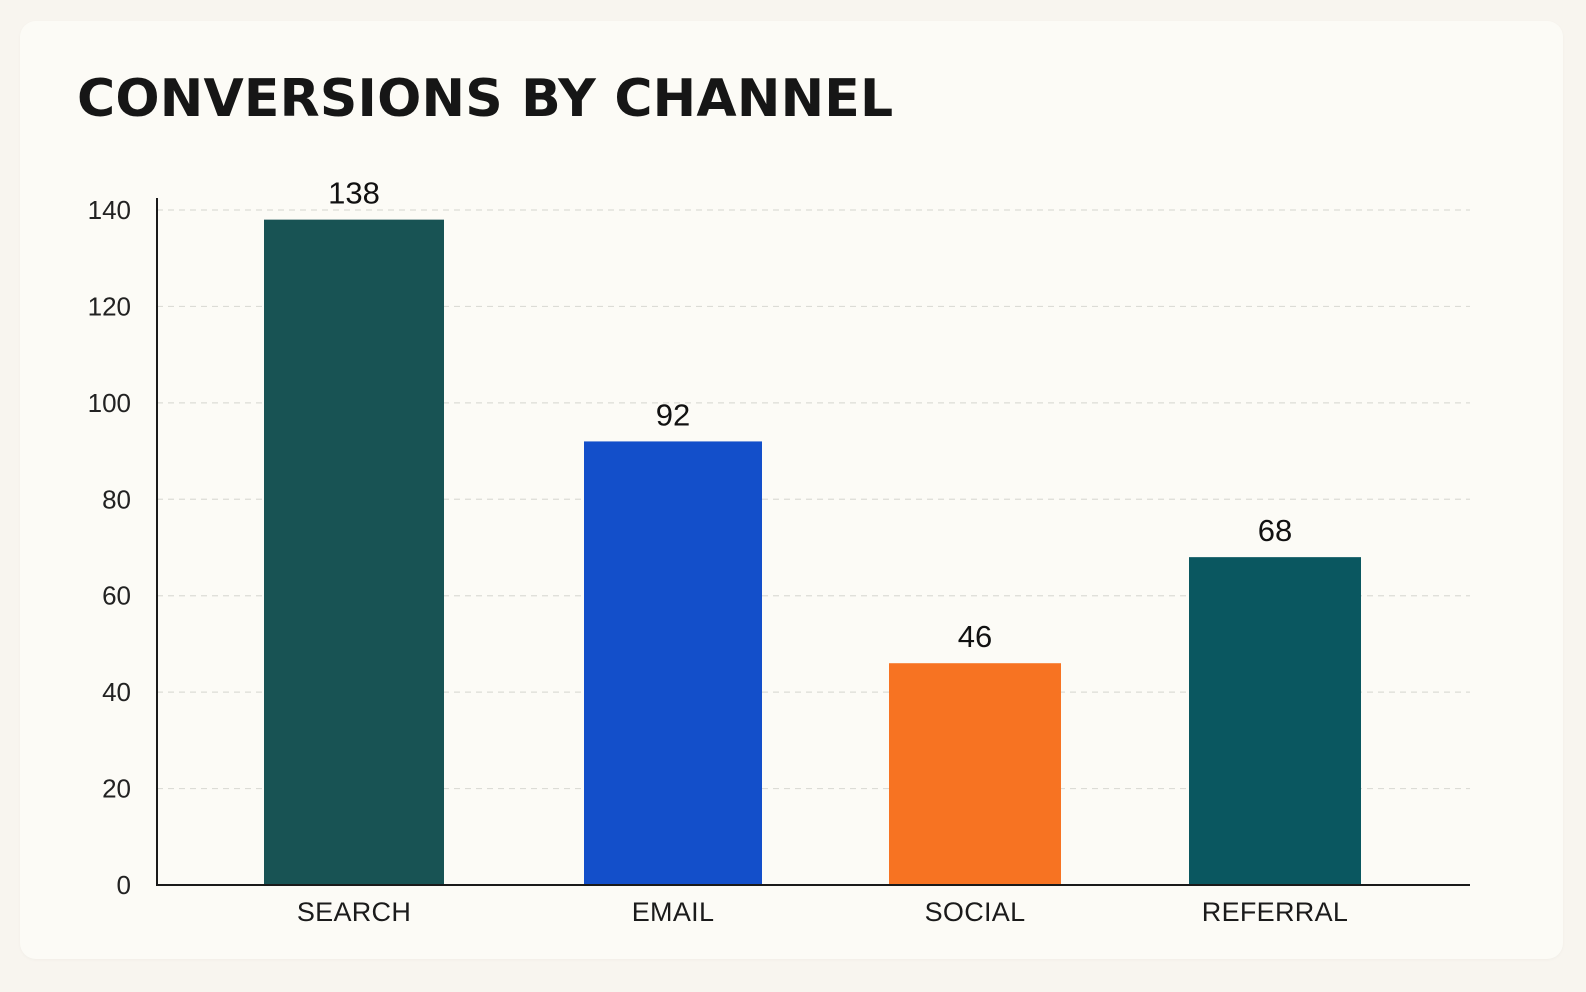 The height and width of the screenshot is (992, 1586). Describe the element at coordinates (1275, 721) in the screenshot. I see `bar-referral` at that location.